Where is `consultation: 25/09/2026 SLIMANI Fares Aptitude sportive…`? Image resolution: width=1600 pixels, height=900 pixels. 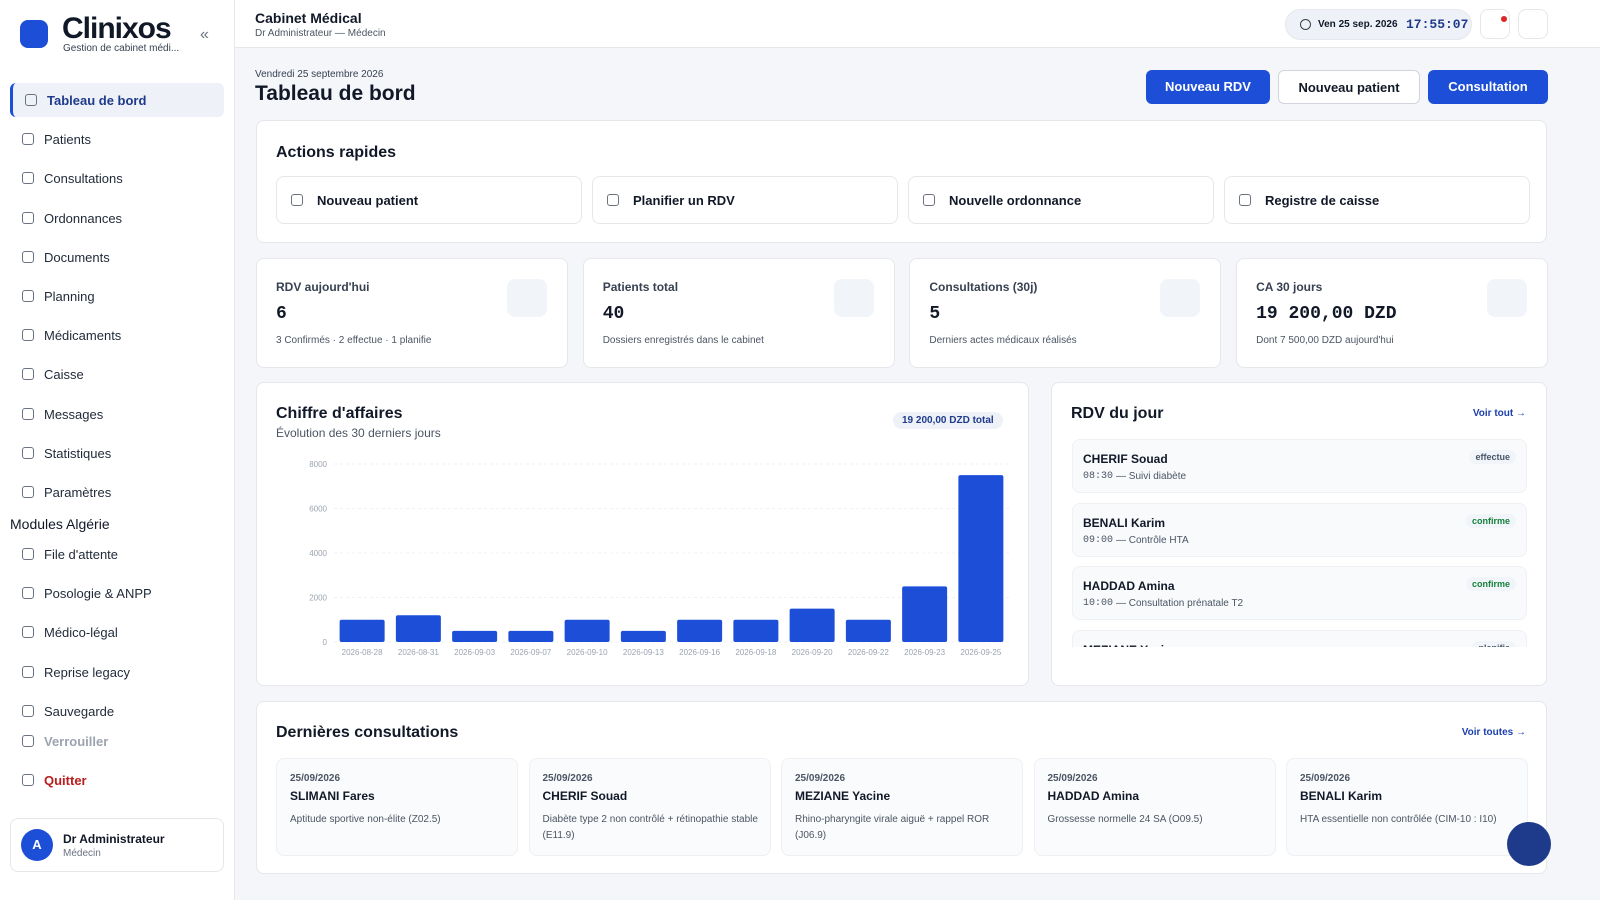
consultation: 25/09/2026 SLIMANI Fares Aptitude sportive… is located at coordinates (397, 807).